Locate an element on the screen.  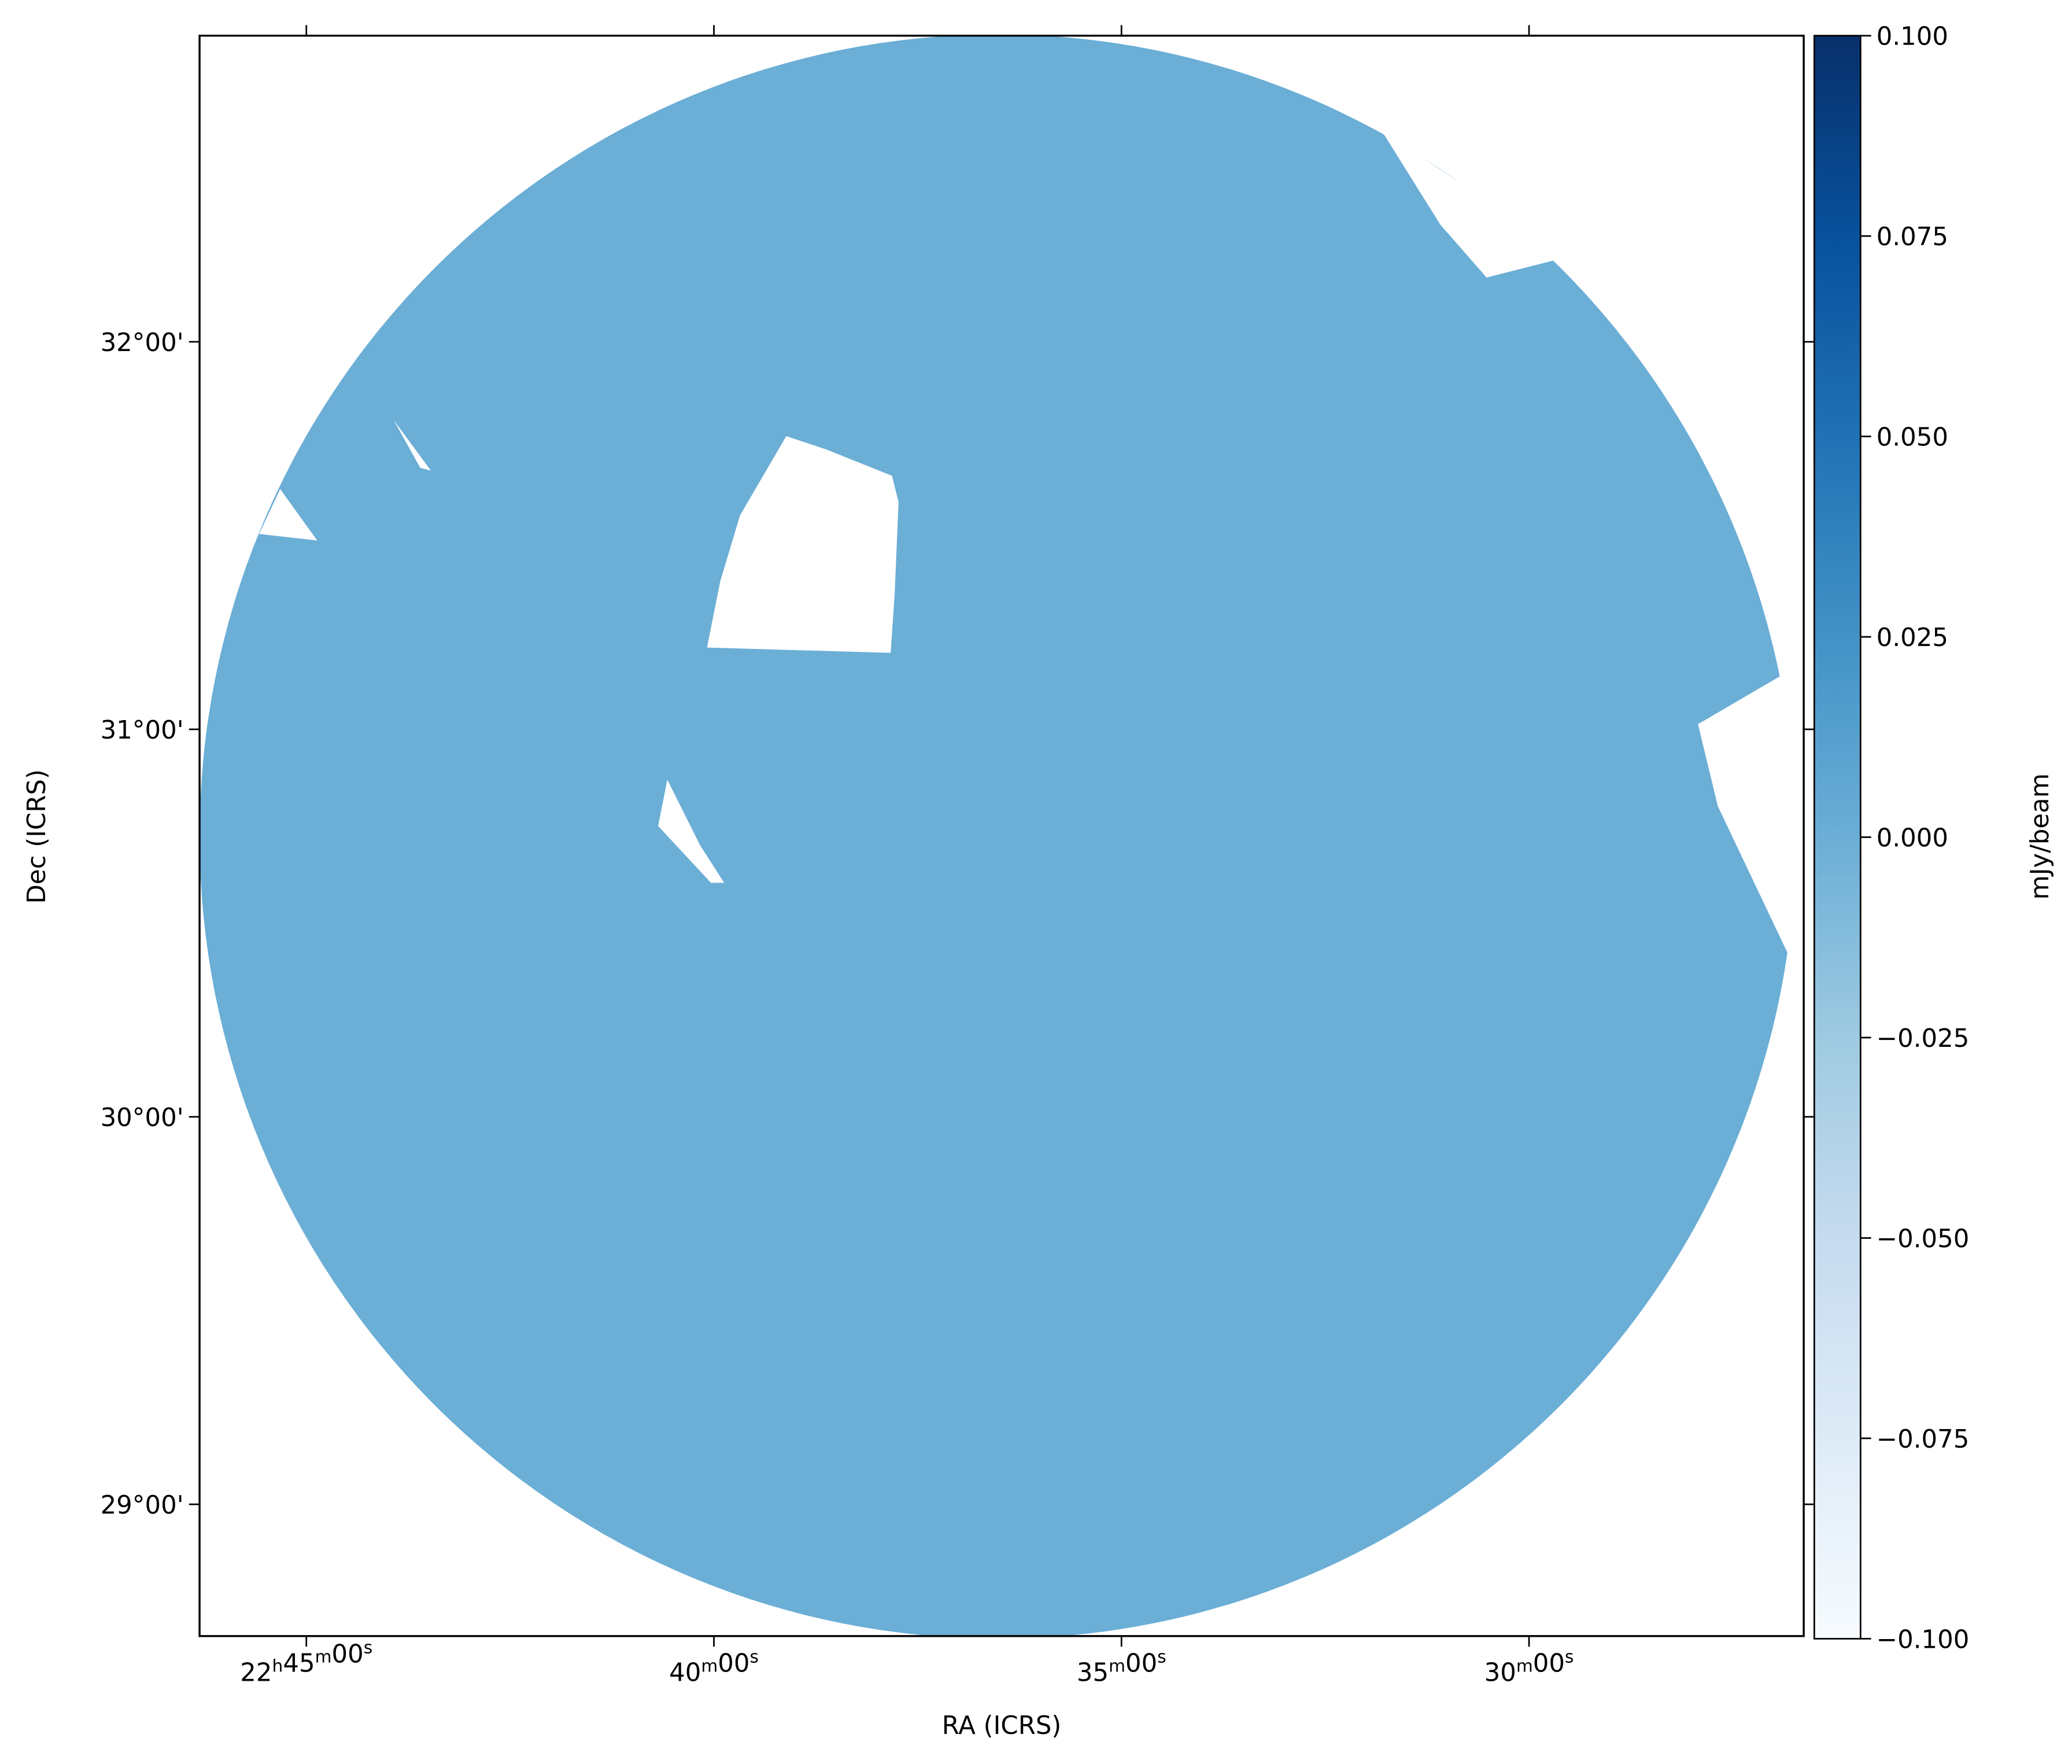
colorbar-tick-label: 0.025 is located at coordinates (1913, 637).